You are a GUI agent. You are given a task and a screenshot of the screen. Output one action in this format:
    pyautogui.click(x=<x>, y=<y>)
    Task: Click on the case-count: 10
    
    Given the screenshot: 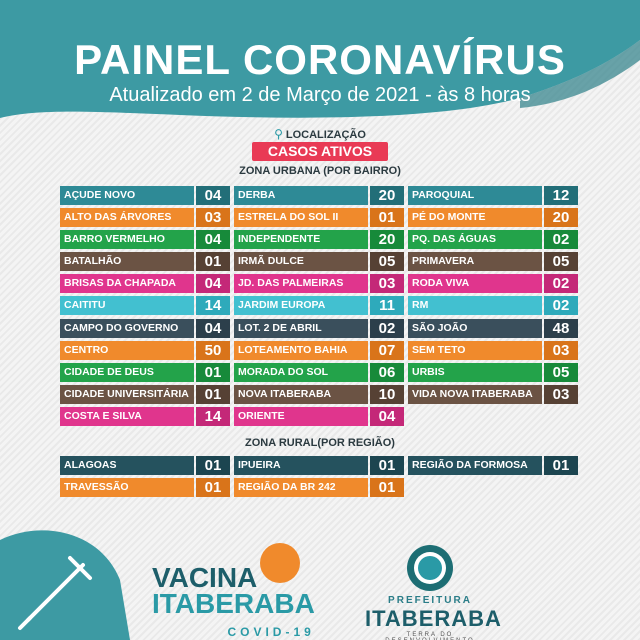 What is the action you would take?
    pyautogui.click(x=387, y=394)
    